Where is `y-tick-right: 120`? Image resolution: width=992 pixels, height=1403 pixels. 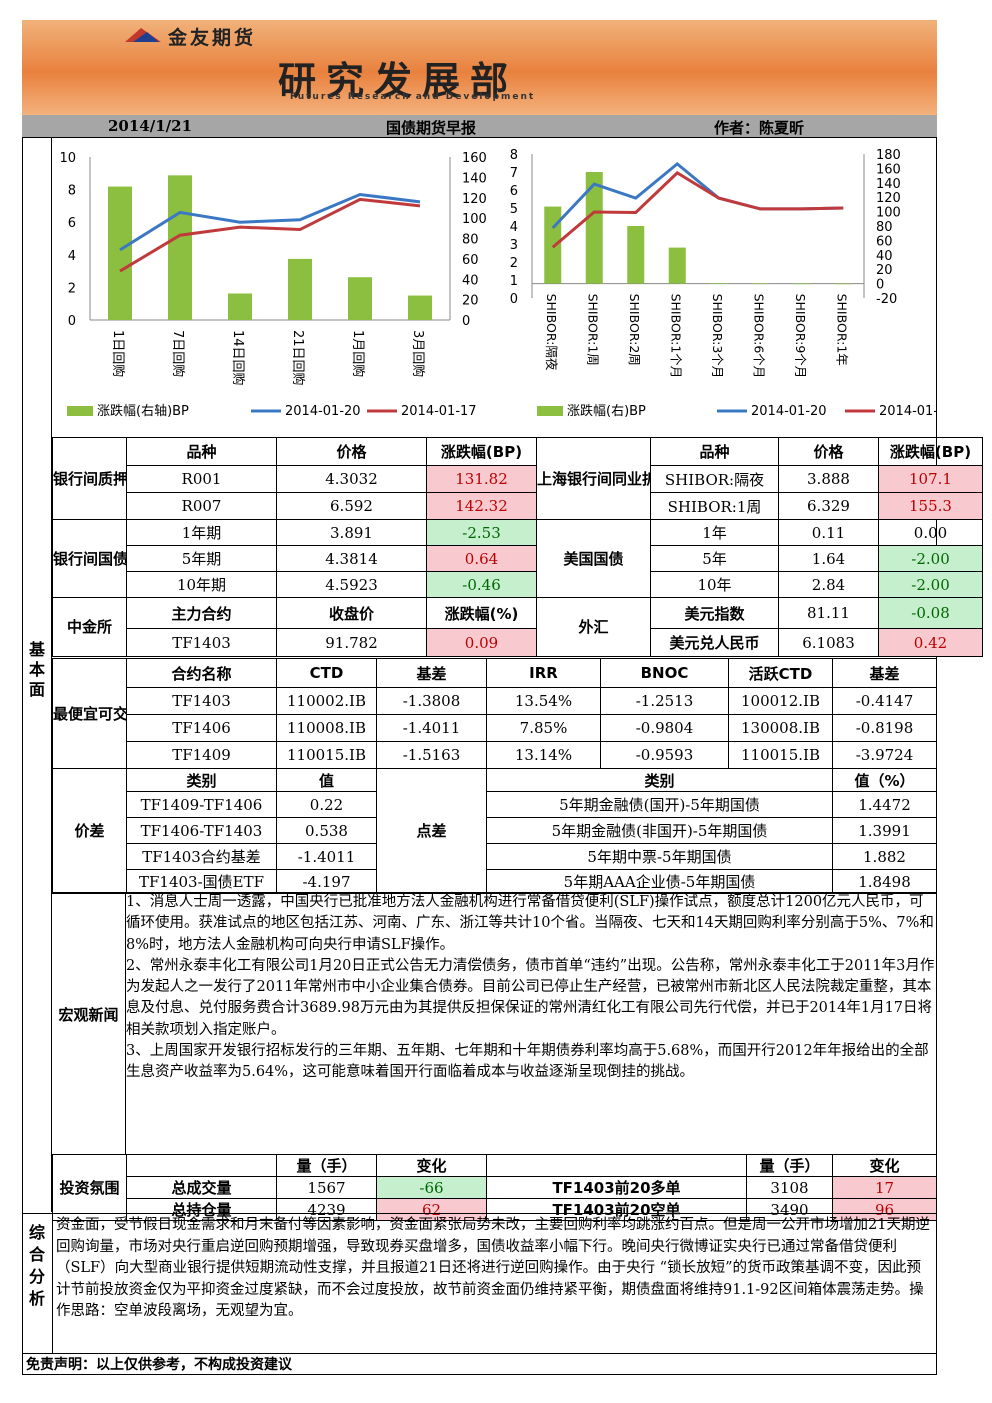 y-tick-right: 120 is located at coordinates (474, 199).